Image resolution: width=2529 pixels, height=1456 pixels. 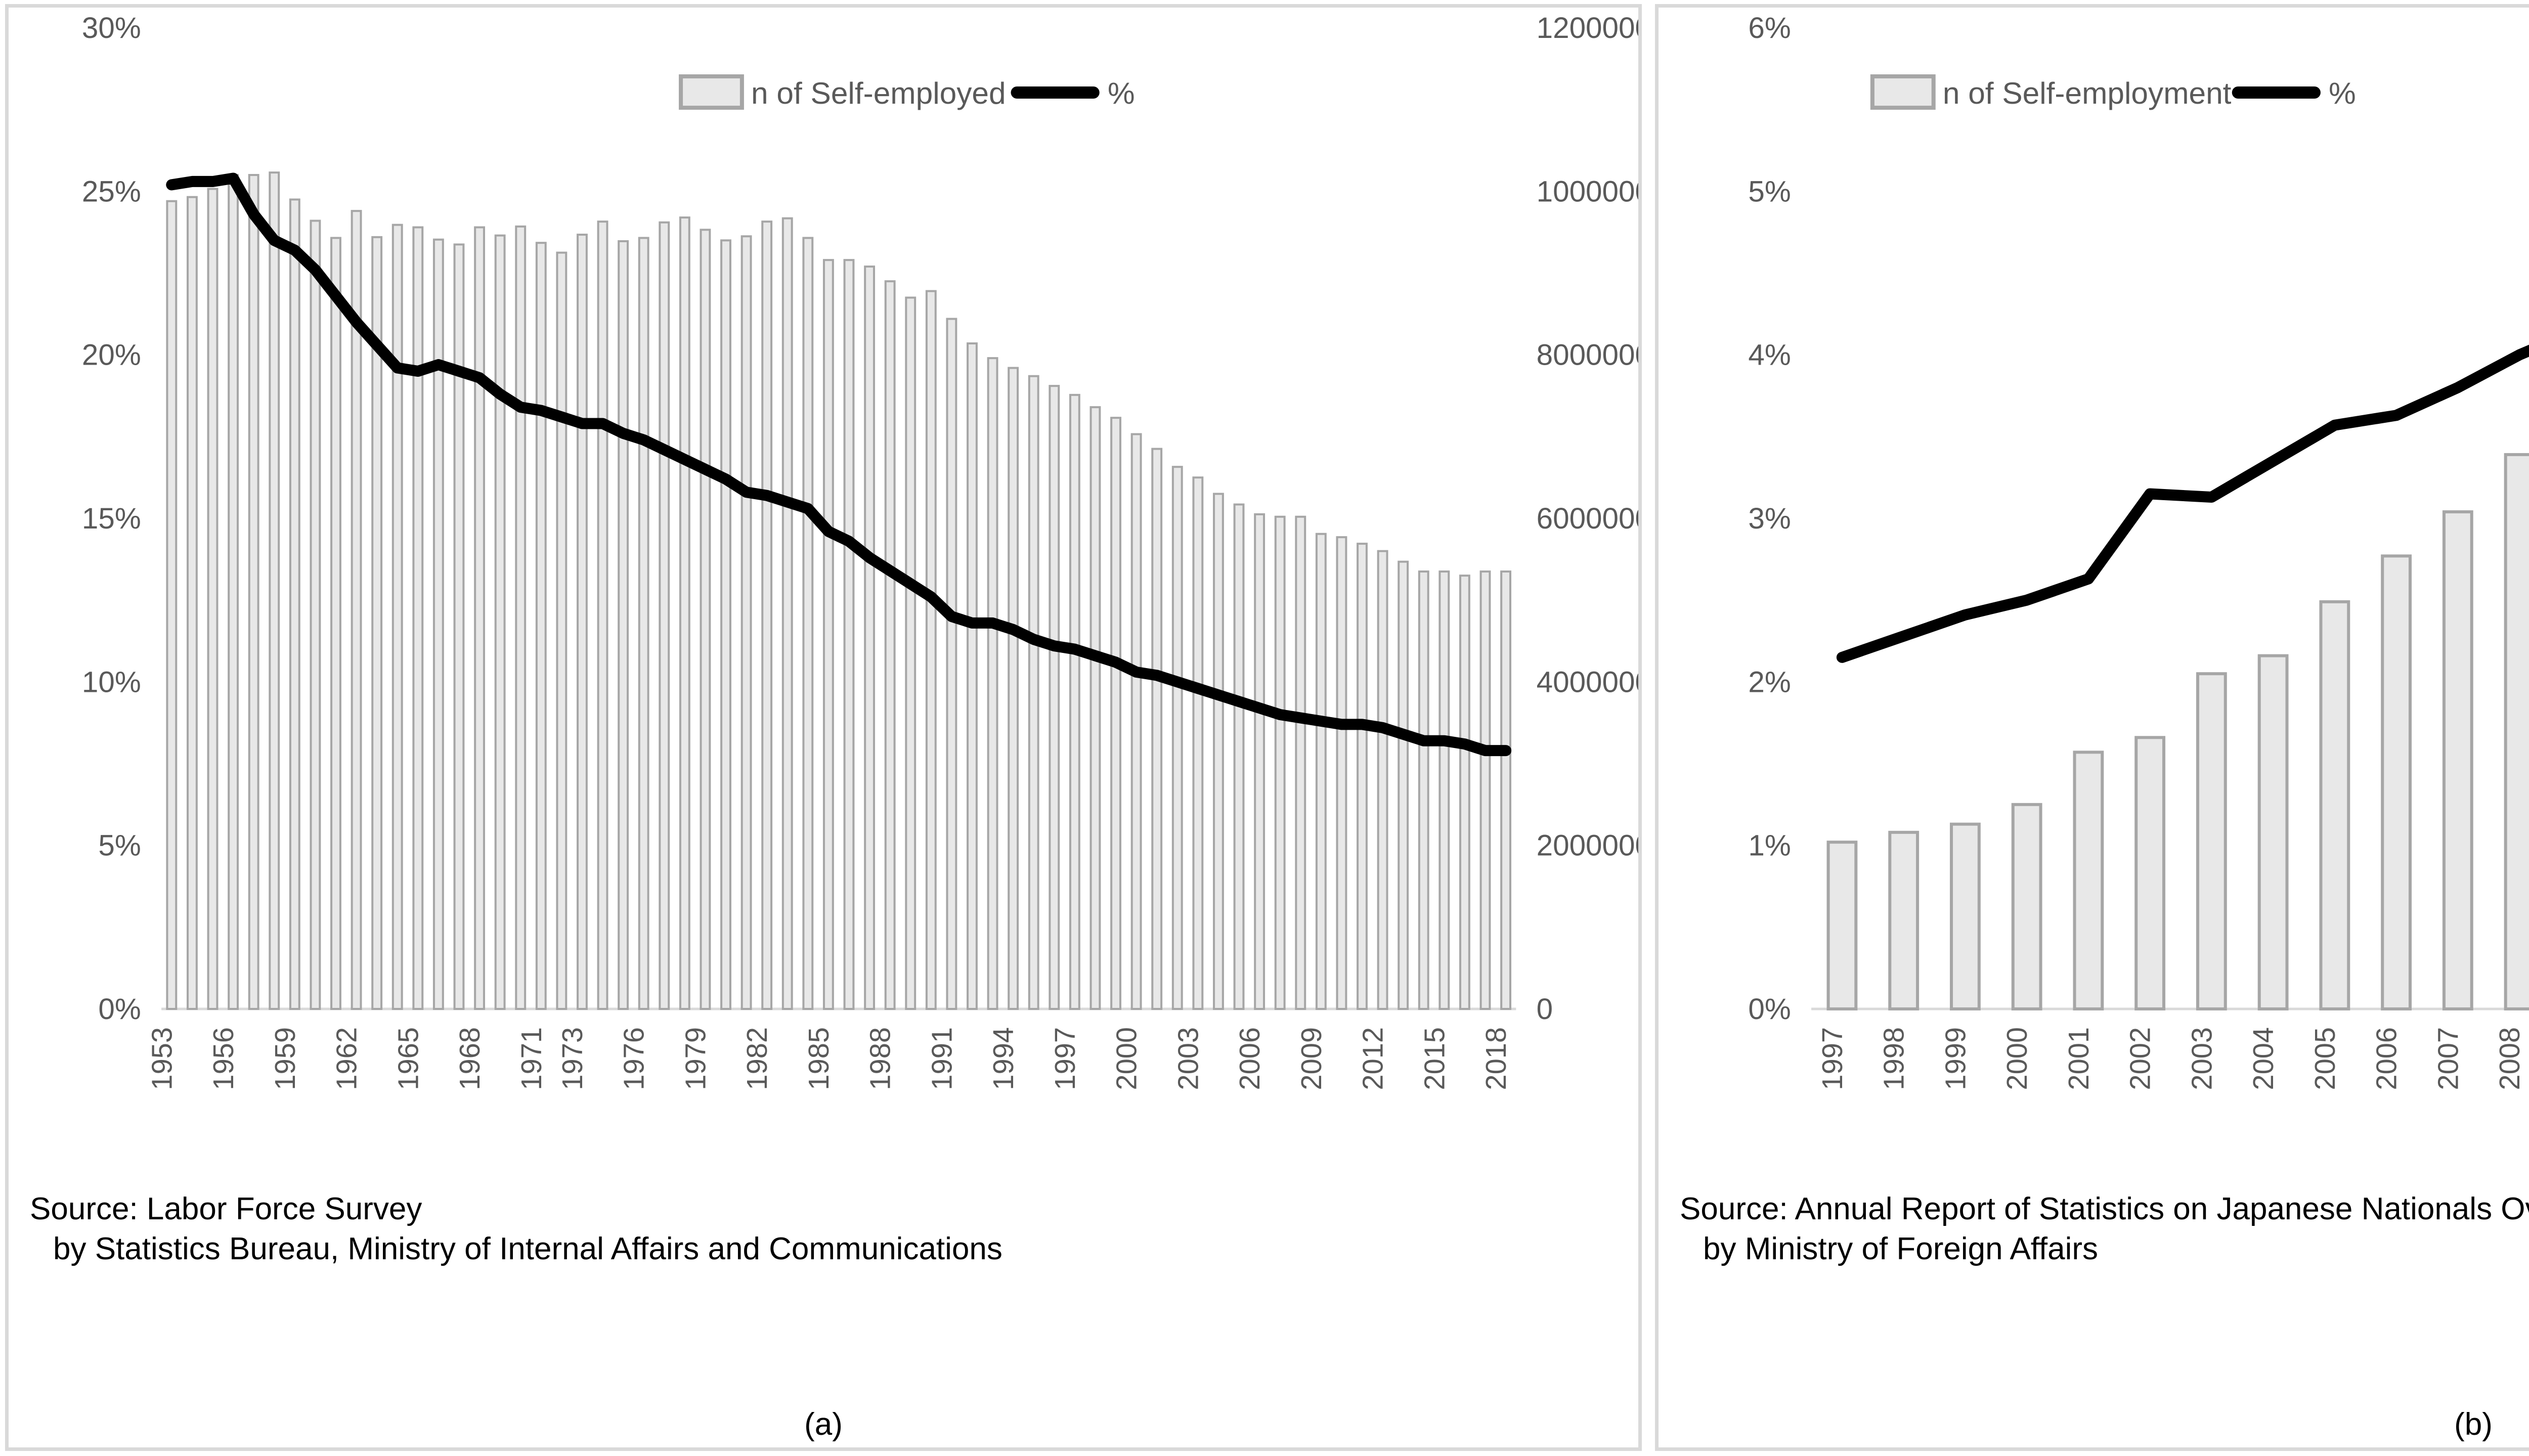 What do you see at coordinates (346, 1058) in the screenshot?
I see `x-axis-tick: 1962` at bounding box center [346, 1058].